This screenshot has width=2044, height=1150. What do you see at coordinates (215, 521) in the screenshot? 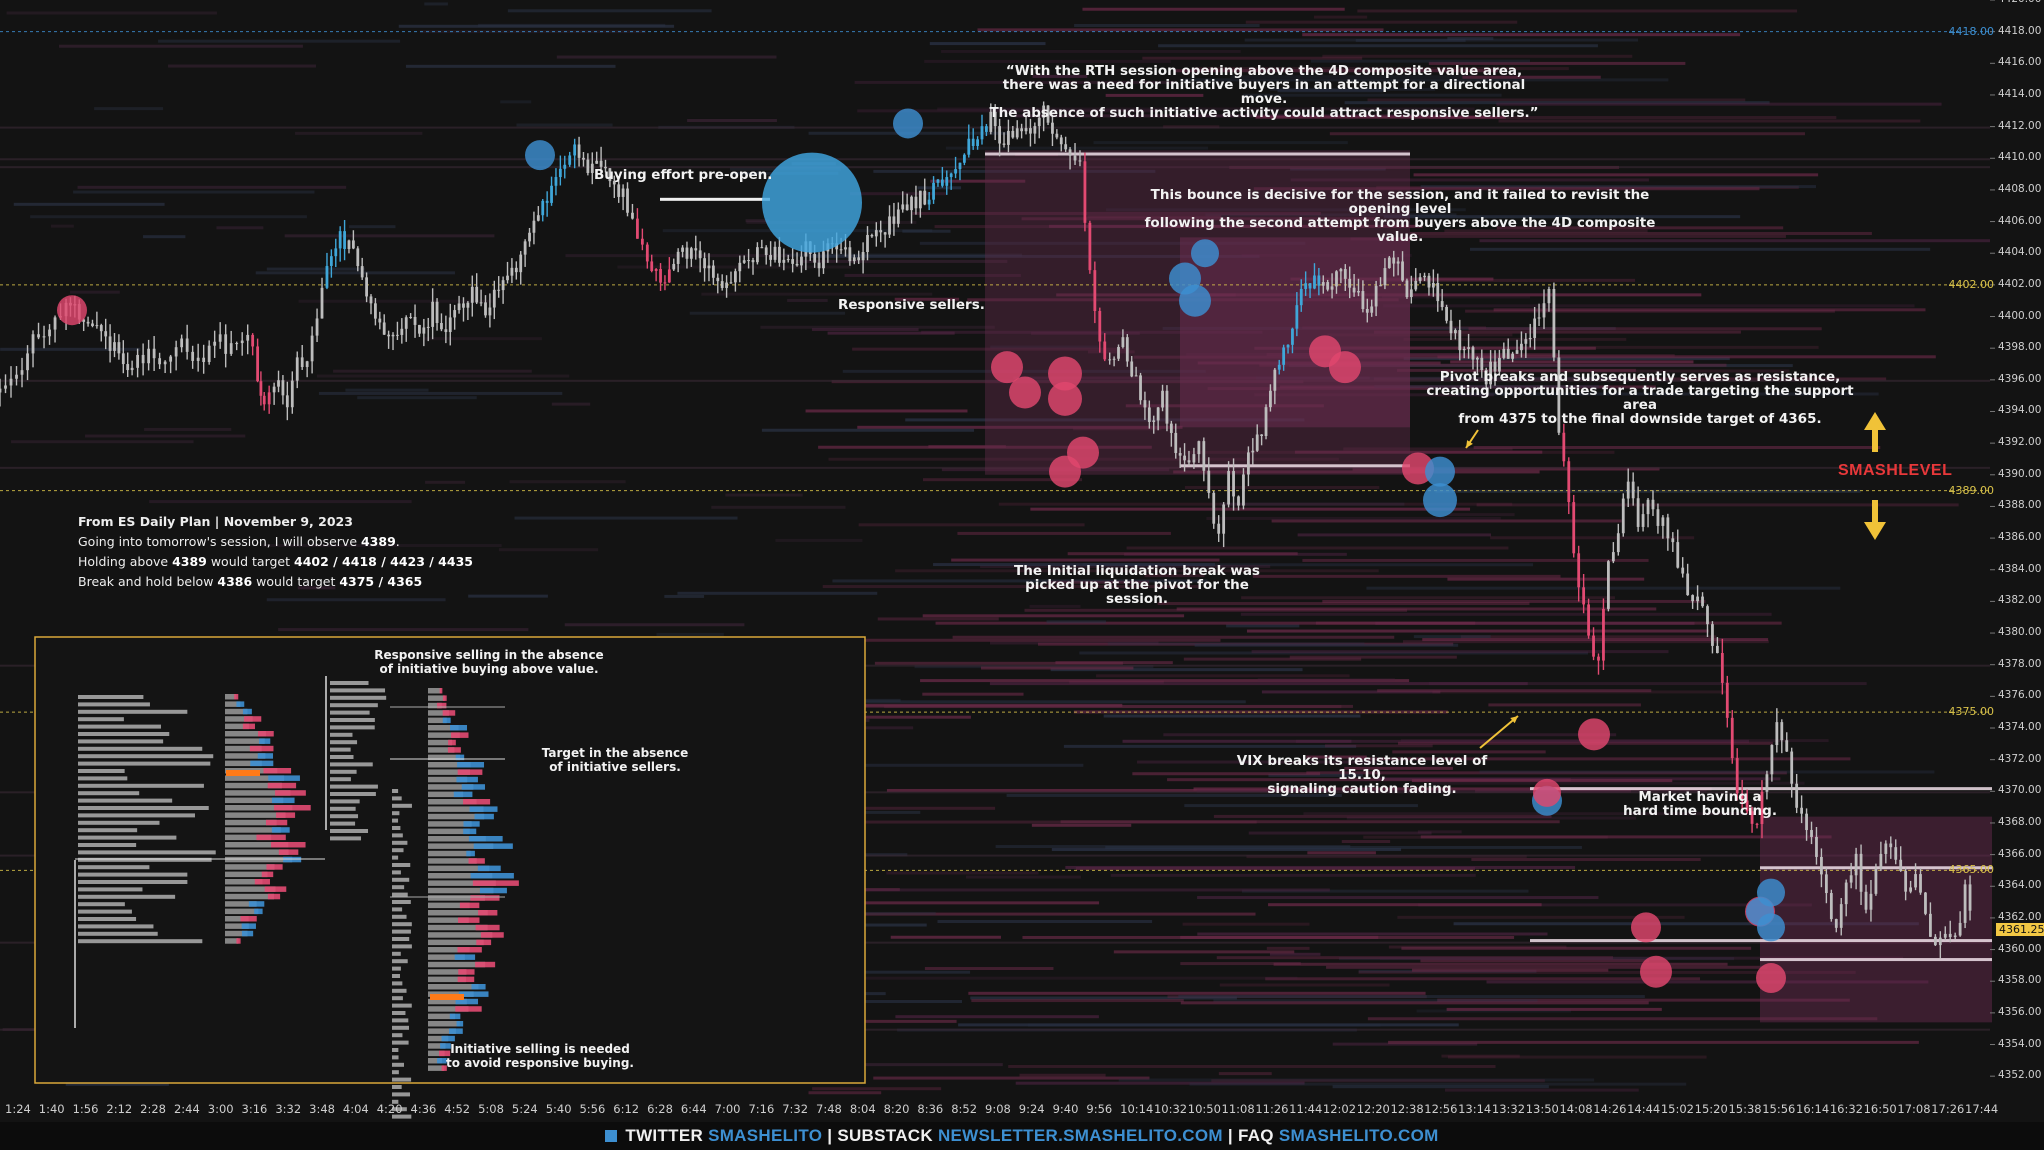
I see `plan-title: From ES Daily Plan | November 9, 2023` at bounding box center [215, 521].